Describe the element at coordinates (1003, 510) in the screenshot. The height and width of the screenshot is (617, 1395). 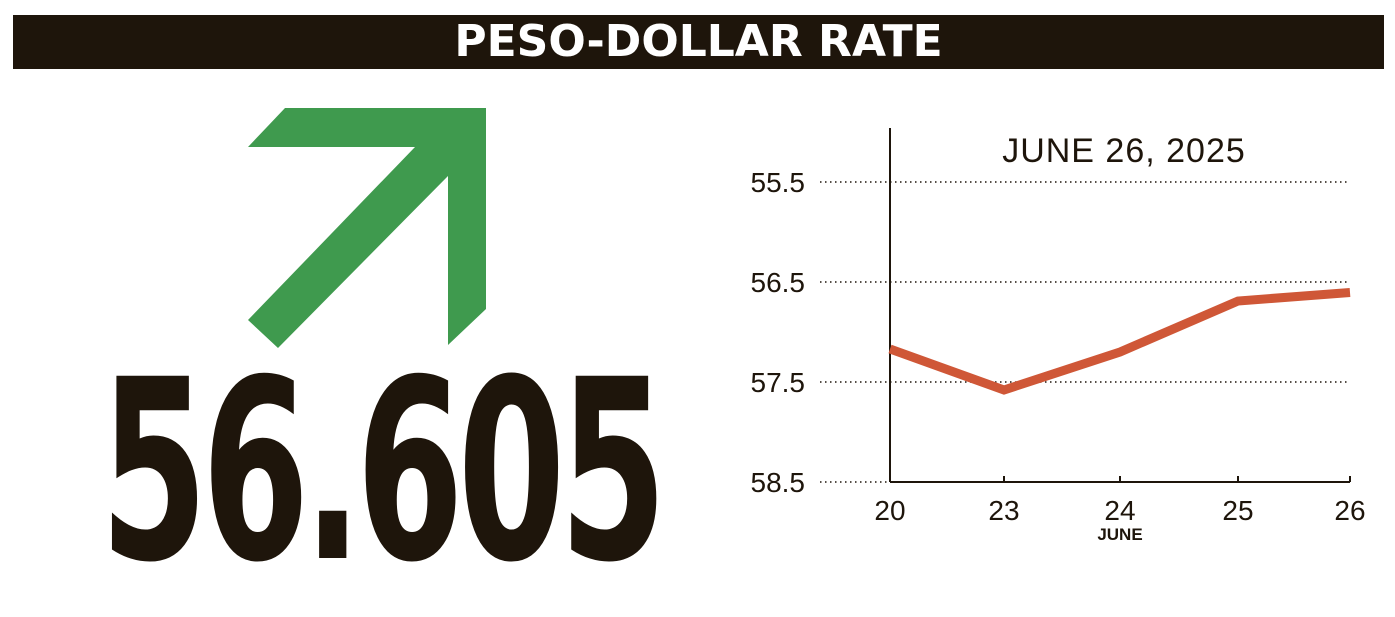
I see `x-tick-label: 23` at that location.